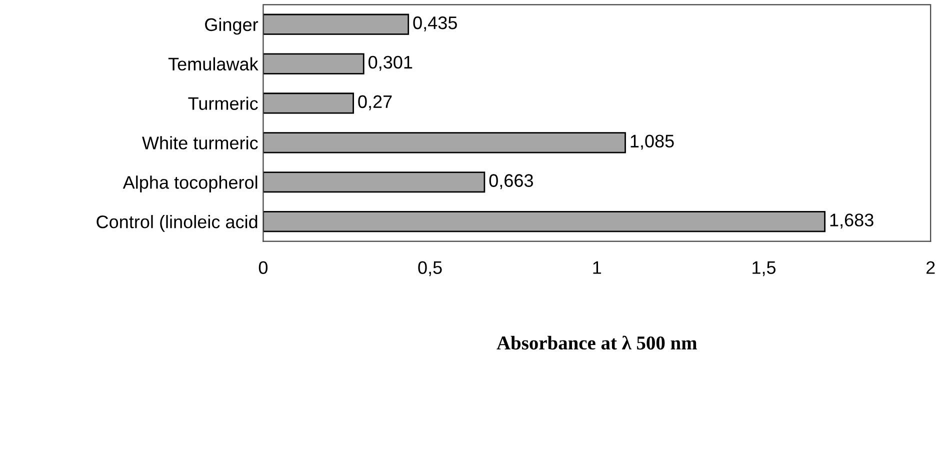 The image size is (940, 464). I want to click on x-axis-title: Absorbance at λ 500 nm, so click(596, 343).